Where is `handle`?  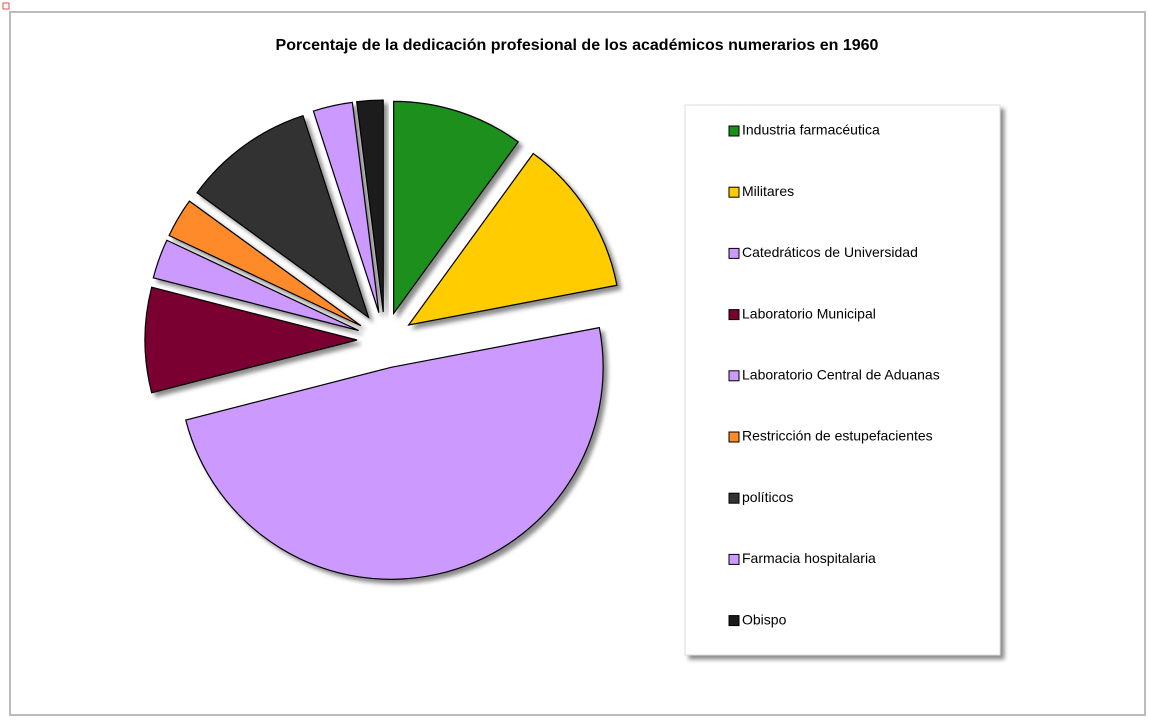 handle is located at coordinates (6, 6).